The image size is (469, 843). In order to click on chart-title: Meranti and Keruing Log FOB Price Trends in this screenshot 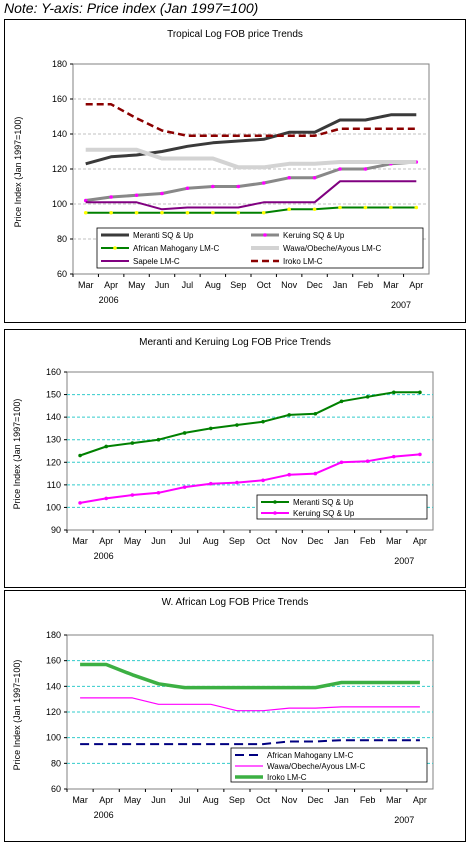, I will do `click(235, 342)`.